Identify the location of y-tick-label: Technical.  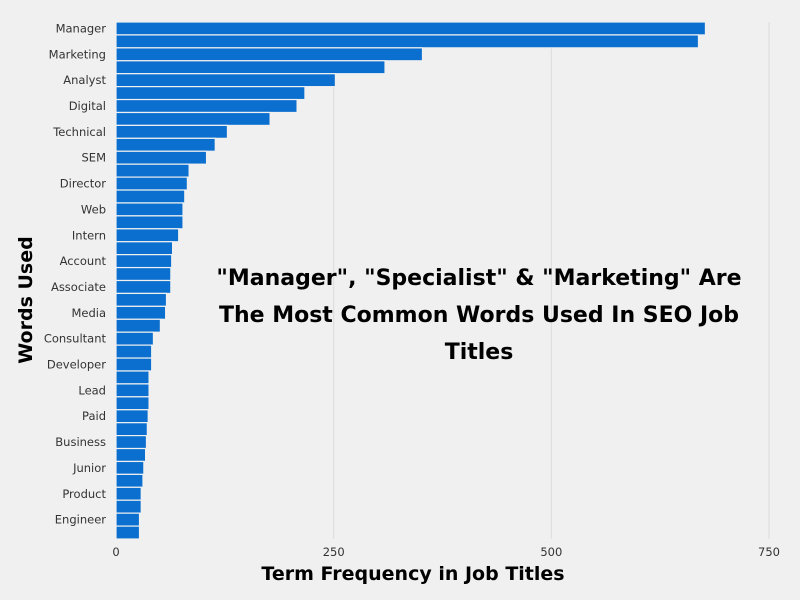
(79, 132).